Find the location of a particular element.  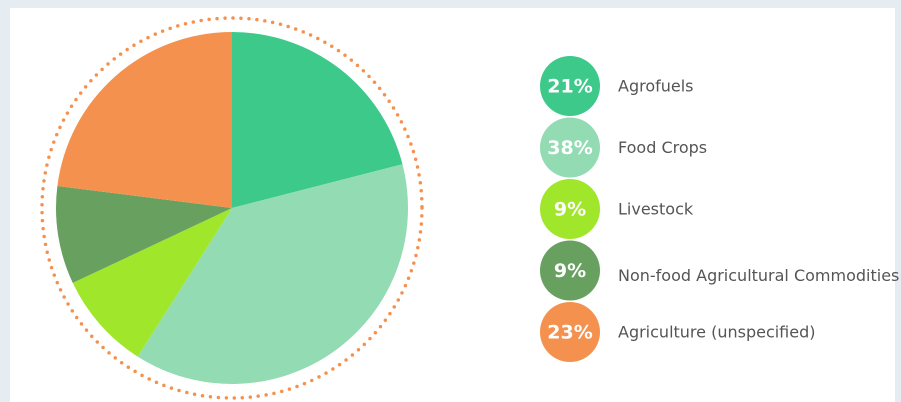

legend-label: Livestock is located at coordinates (656, 209).